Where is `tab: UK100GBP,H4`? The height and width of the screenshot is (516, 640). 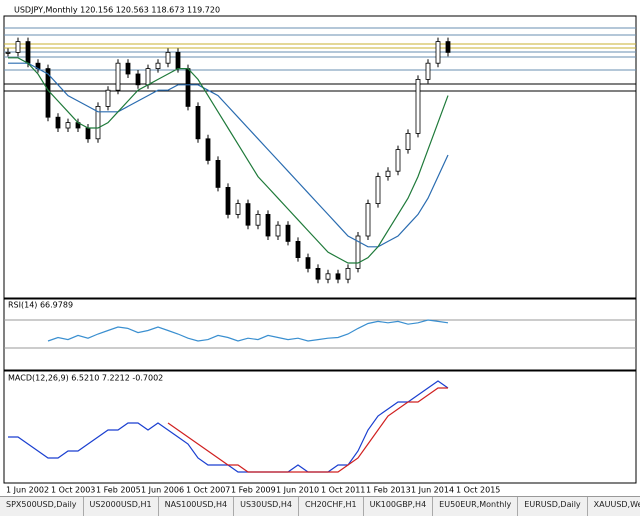
tab: UK100GBP,H4 is located at coordinates (399, 506).